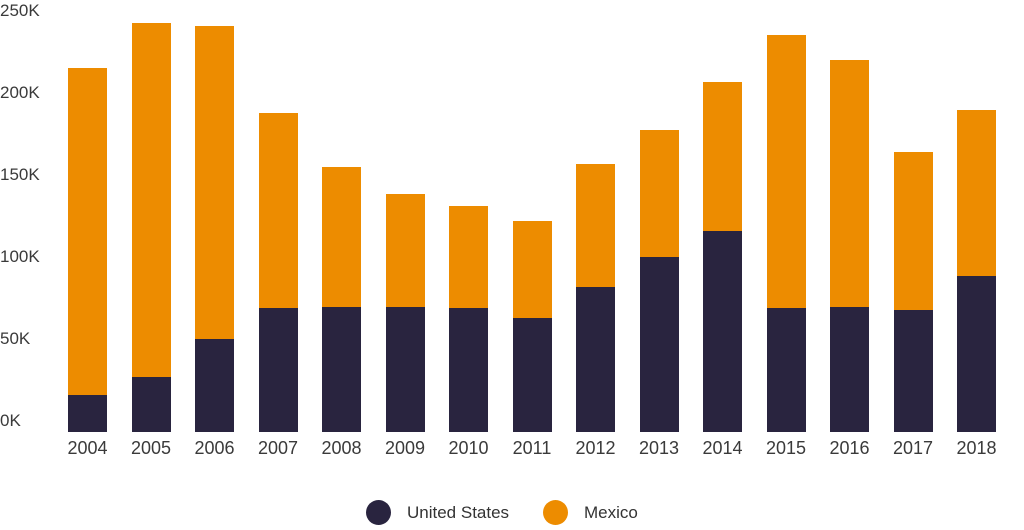 The width and height of the screenshot is (1024, 530). I want to click on y-tick-label: 250K, so click(20, 10).